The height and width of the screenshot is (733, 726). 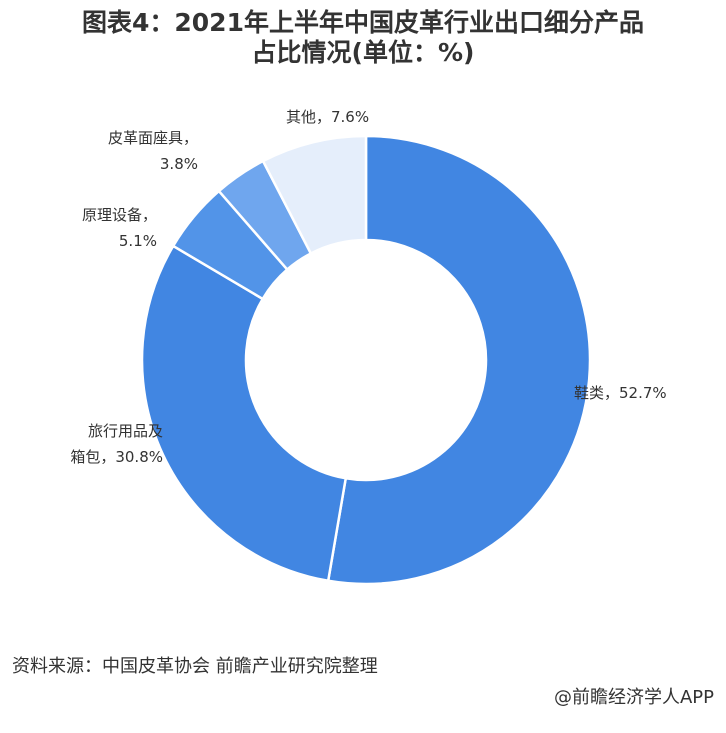 I want to click on slice-label-line: 原理设备，, so click(x=119, y=215).